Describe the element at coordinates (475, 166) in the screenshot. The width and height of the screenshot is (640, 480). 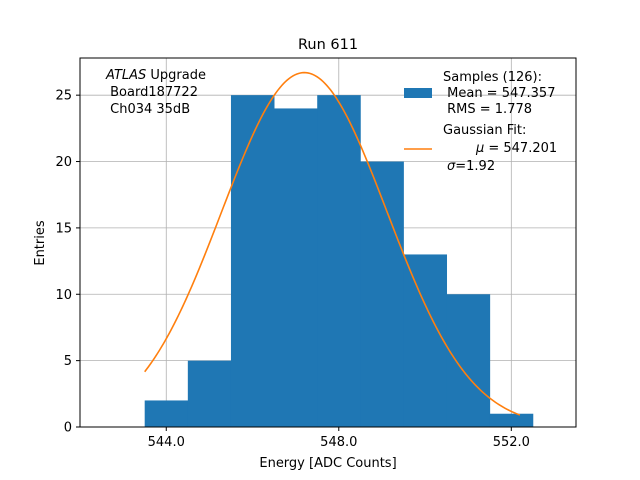
I see `legend-fit-sigma: =1.92` at that location.